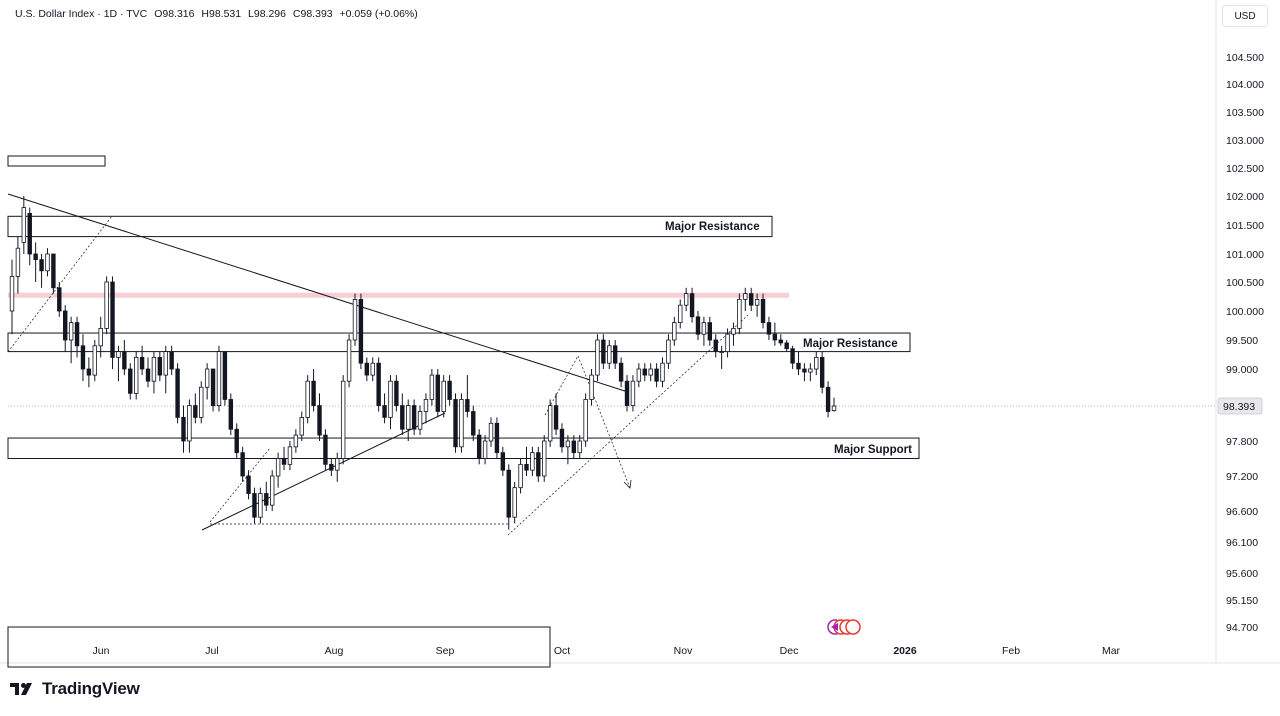 This screenshot has width=1280, height=716. I want to click on time-axis: Jun Jul Aug Sep Oct Nov Dec 2026 Feb Mar, so click(607, 651).